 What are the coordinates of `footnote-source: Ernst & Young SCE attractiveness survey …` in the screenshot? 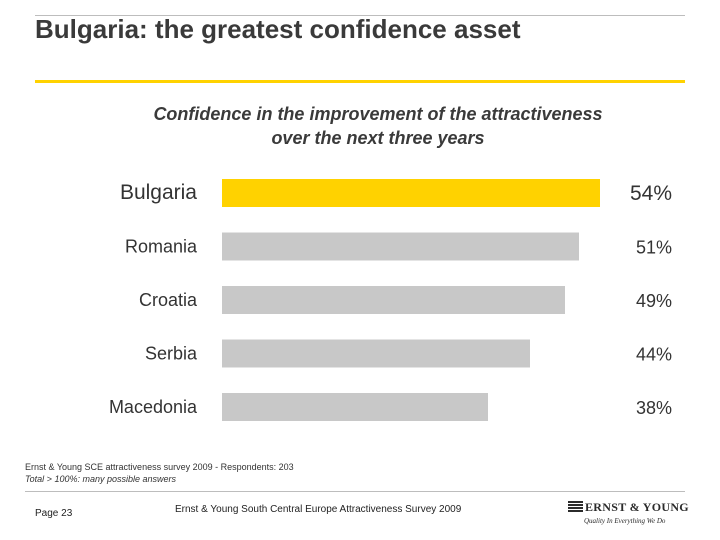 It's located at (159, 467).